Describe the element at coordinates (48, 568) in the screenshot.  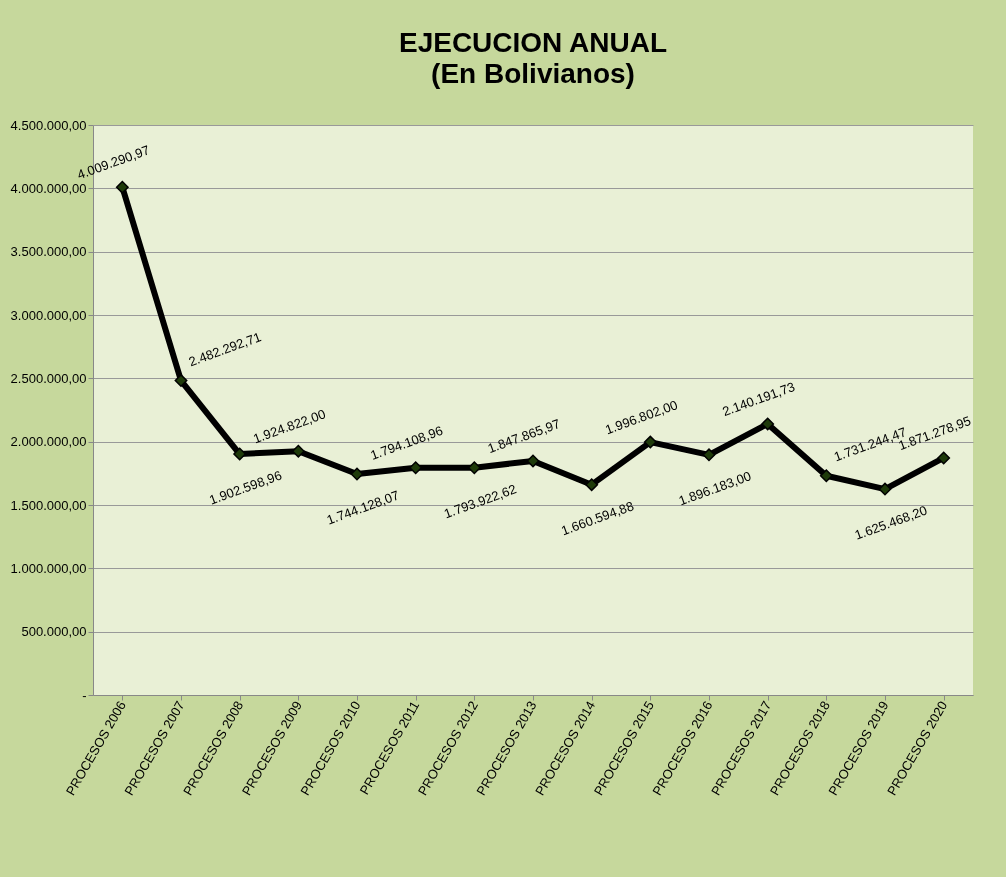
I see `y-tick-label: 1.000.000,00` at that location.